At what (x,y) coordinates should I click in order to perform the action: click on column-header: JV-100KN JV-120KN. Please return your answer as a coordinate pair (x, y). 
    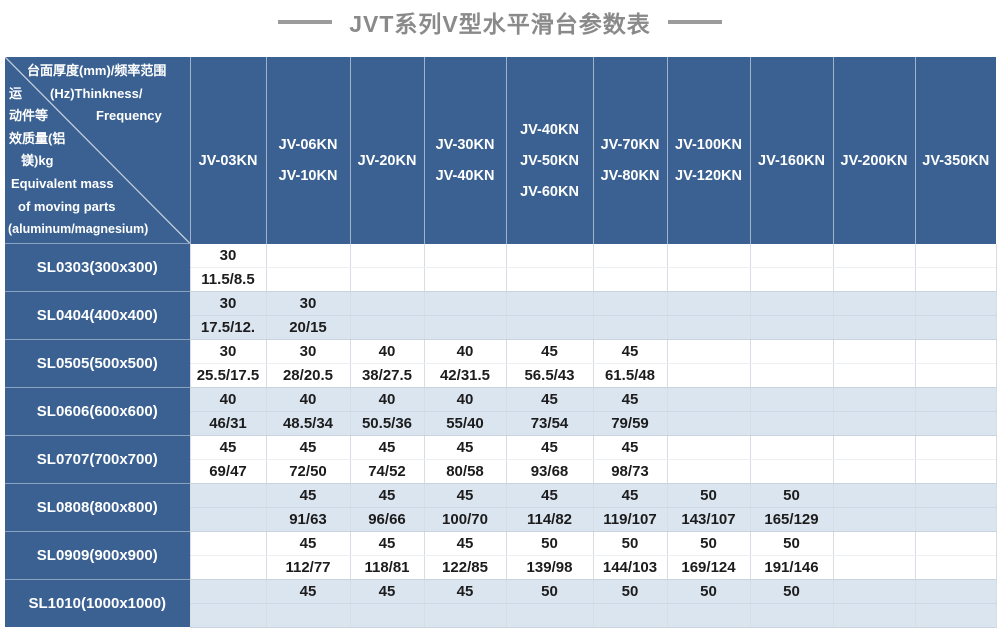
    Looking at the image, I should click on (708, 150).